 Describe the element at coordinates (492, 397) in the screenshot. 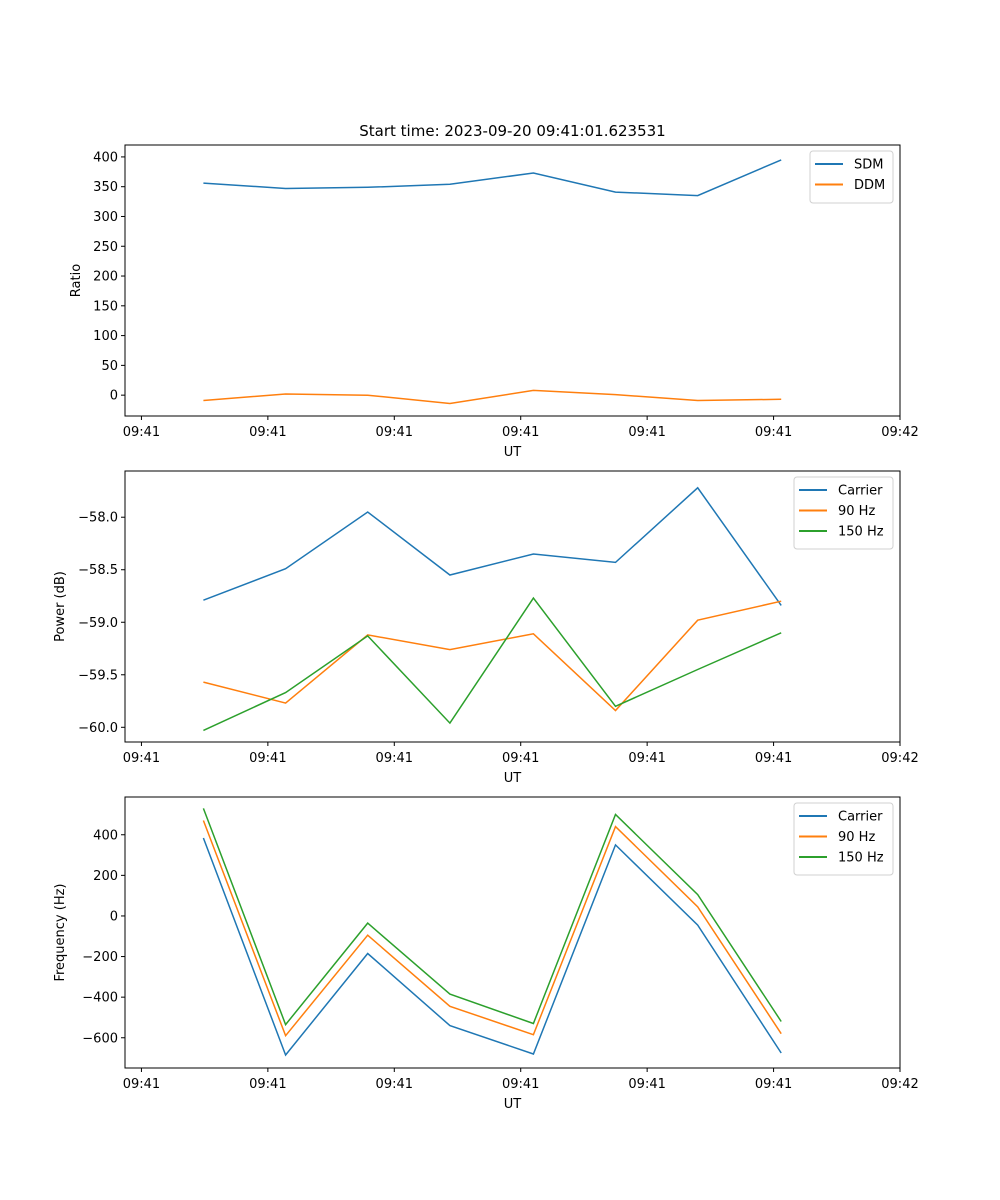

I see `series-line-ddm` at that location.